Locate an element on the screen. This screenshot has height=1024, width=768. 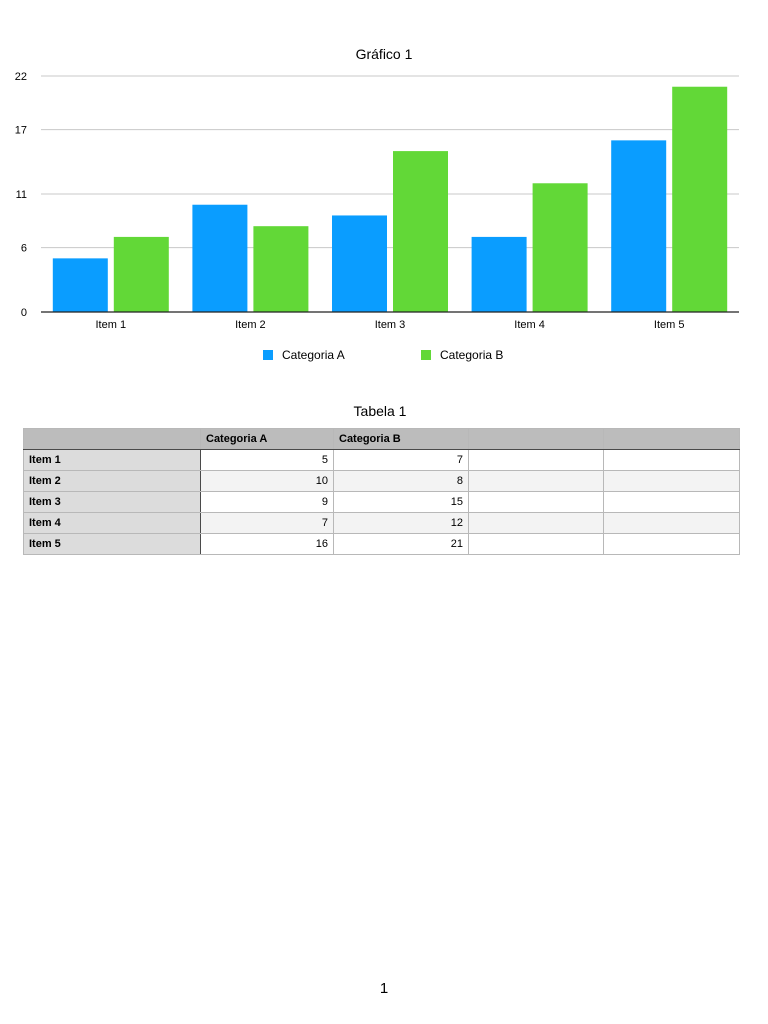
cell-categoria-a: 10 is located at coordinates (267, 481).